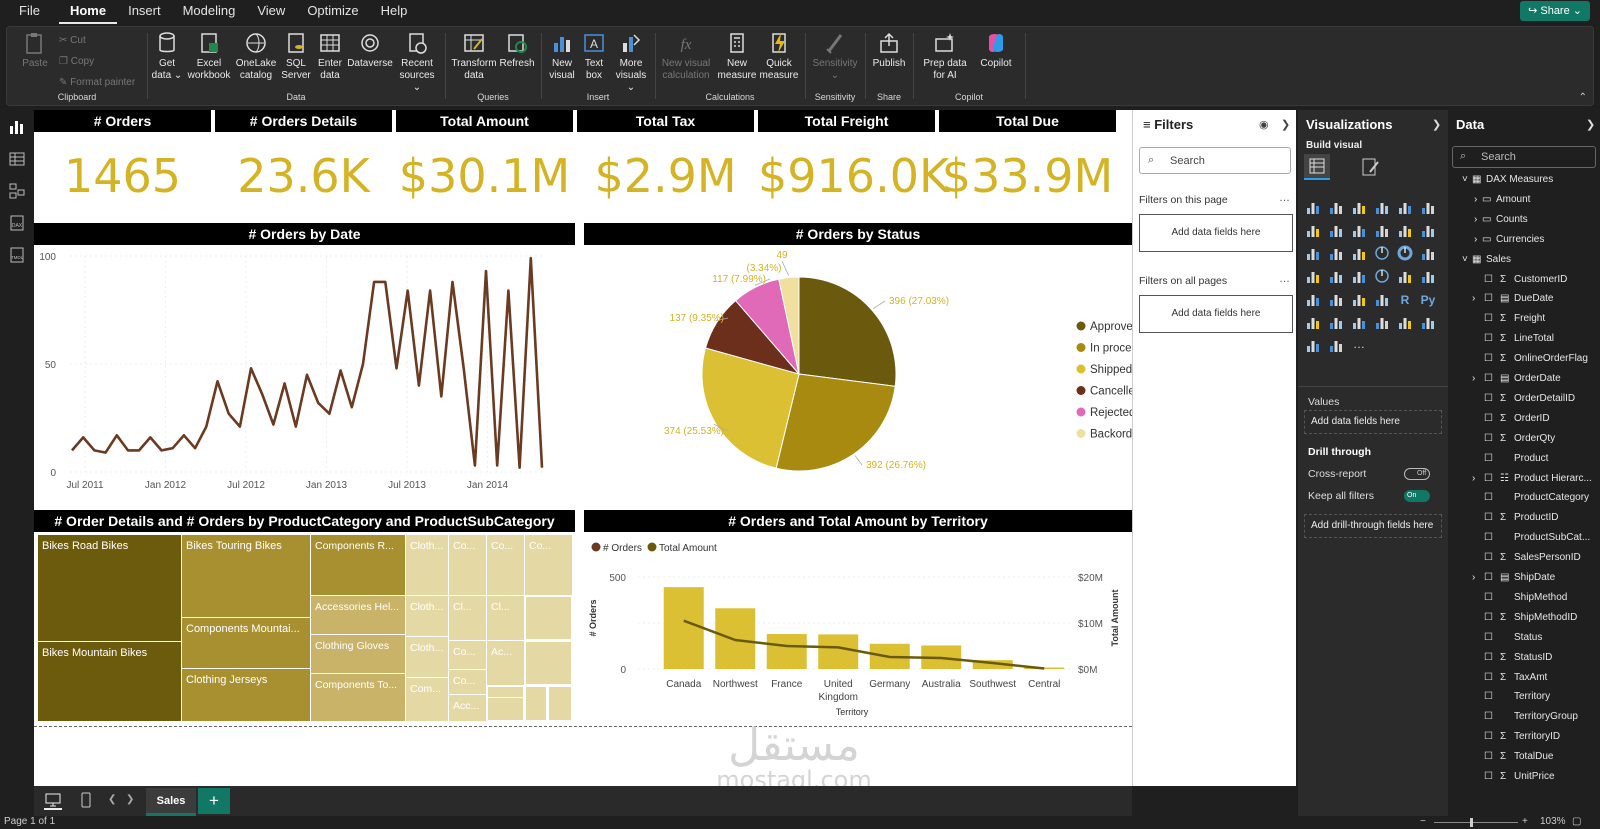 The width and height of the screenshot is (1600, 829). I want to click on legend-label: Backordered, so click(1111, 435).